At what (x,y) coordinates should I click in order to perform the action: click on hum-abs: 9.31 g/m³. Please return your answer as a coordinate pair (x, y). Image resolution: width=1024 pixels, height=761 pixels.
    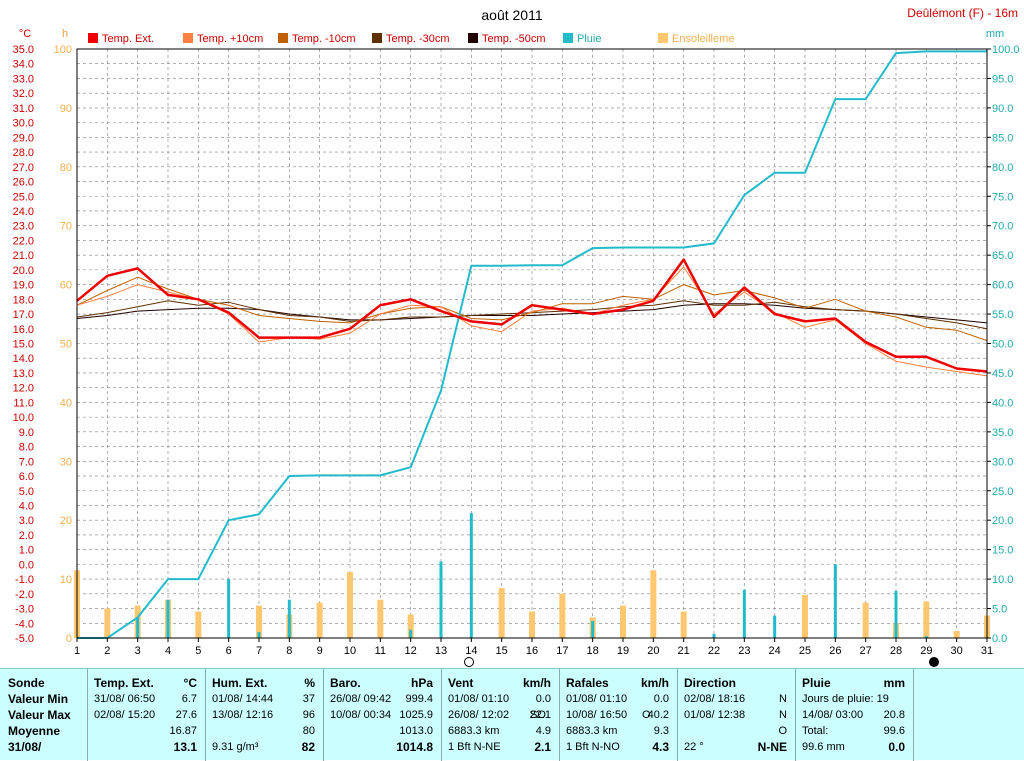
    Looking at the image, I should click on (235, 747).